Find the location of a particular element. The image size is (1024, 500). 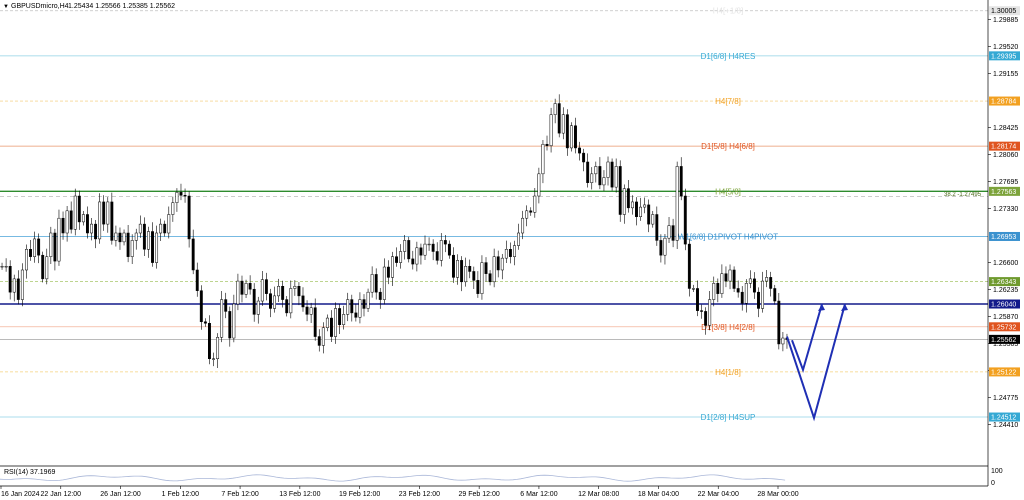

price-tag-value: 1.26343 is located at coordinates (1003, 282).